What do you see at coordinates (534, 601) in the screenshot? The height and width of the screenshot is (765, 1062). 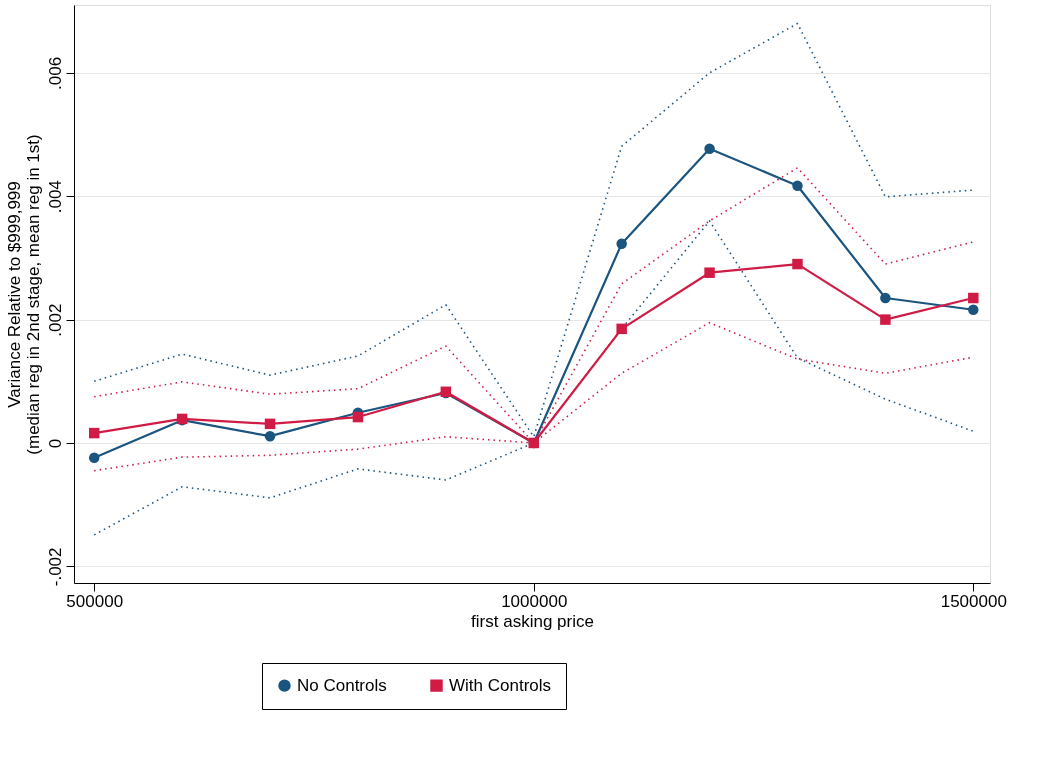 I see `x-tick-label: 1000000` at bounding box center [534, 601].